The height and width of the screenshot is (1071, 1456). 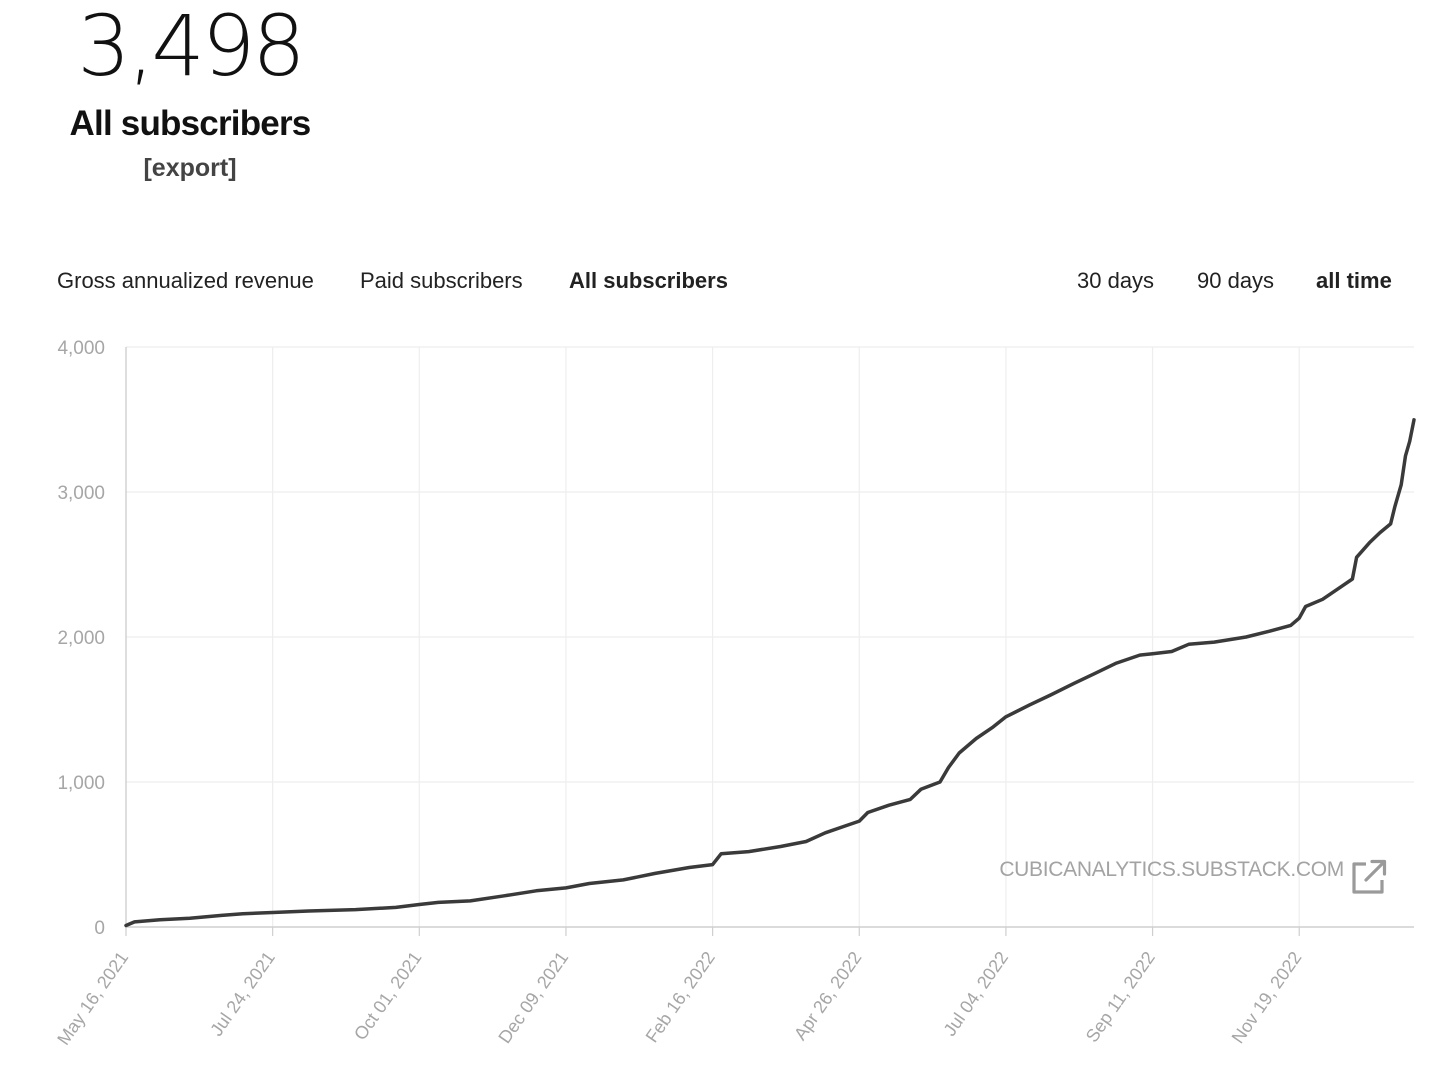 What do you see at coordinates (1354, 280) in the screenshot?
I see `range-tab-all-time: all time` at bounding box center [1354, 280].